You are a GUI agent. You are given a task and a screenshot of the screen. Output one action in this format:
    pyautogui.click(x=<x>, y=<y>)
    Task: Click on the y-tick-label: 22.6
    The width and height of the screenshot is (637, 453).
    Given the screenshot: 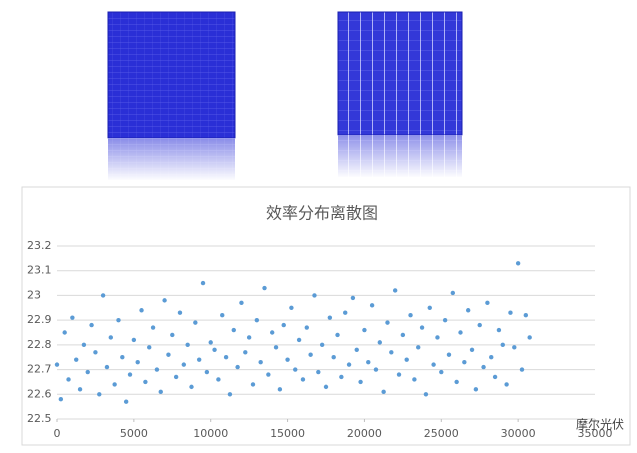 What is the action you would take?
    pyautogui.click(x=39, y=393)
    